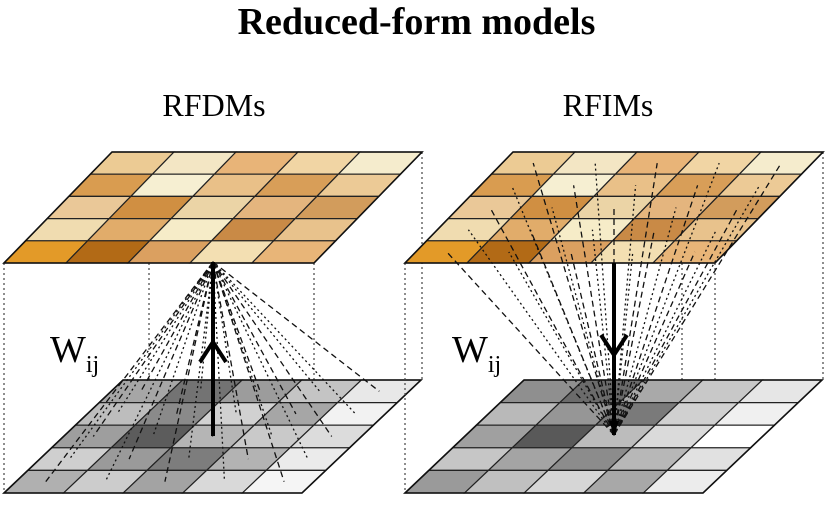  What do you see at coordinates (416, 22) in the screenshot?
I see `page-title: Reduced-form models` at bounding box center [416, 22].